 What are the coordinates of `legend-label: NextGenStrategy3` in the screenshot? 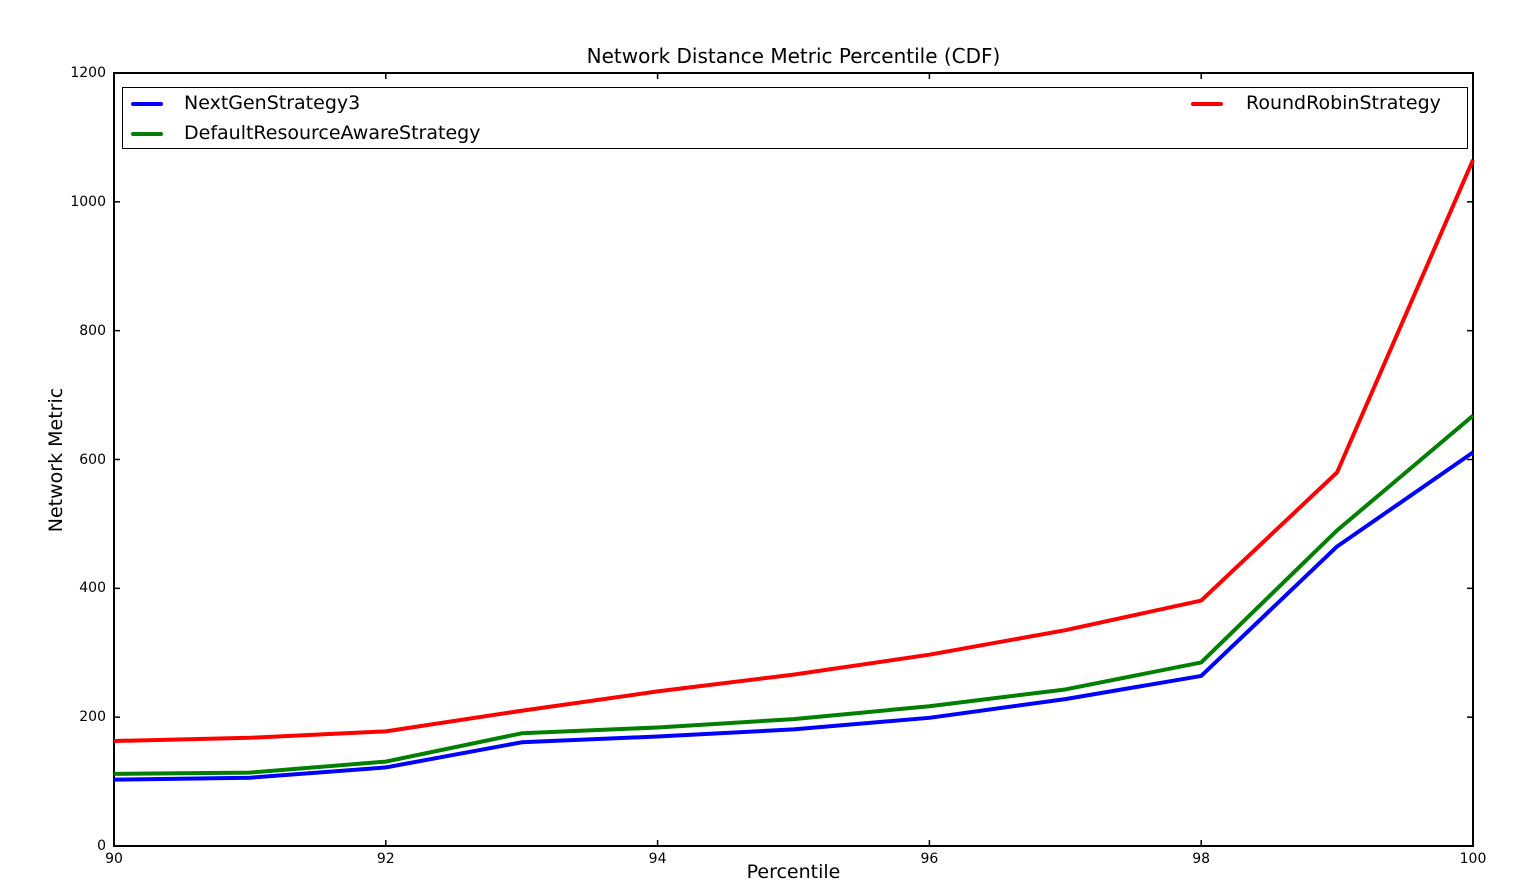 It's located at (272, 102).